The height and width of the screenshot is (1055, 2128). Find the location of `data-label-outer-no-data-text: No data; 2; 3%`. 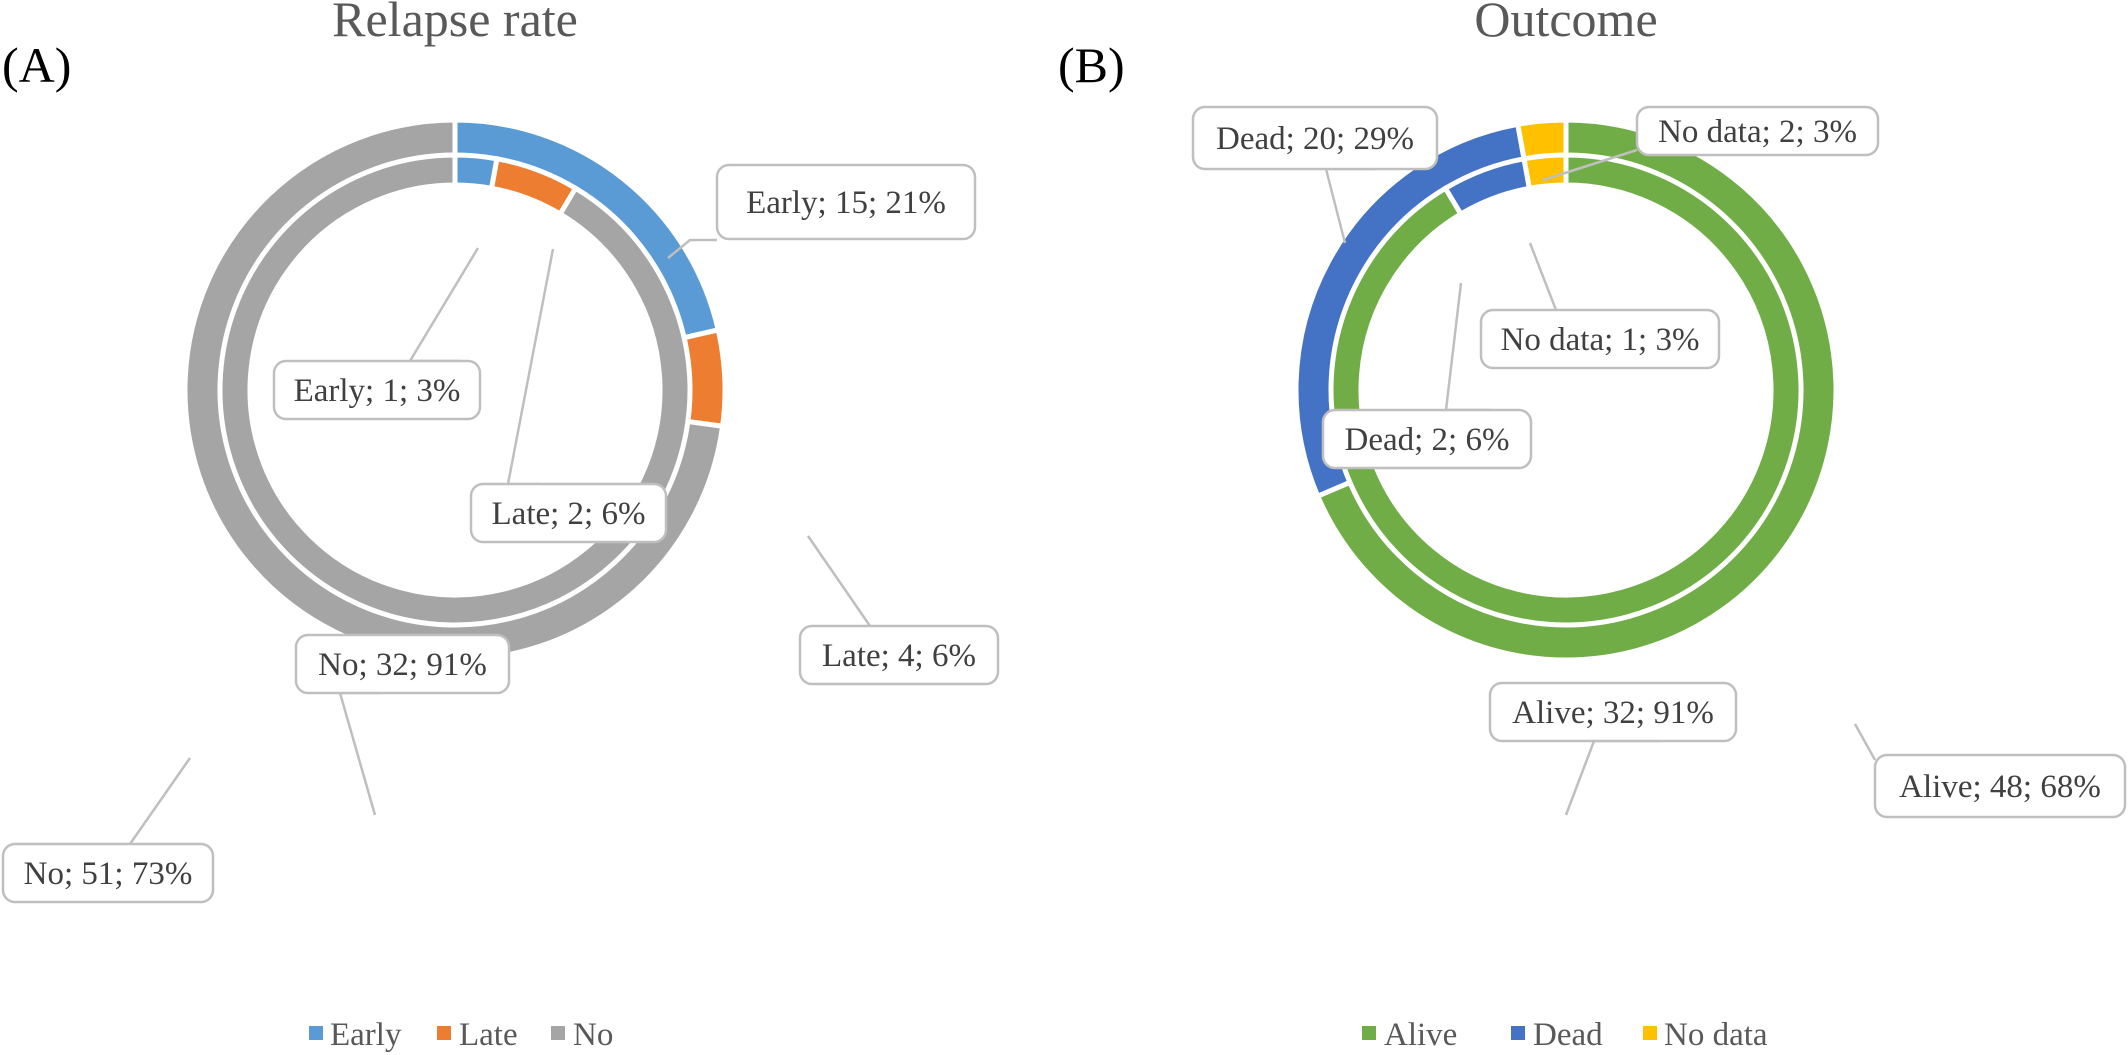

data-label-outer-no-data-text: No data; 2; 3% is located at coordinates (1757, 132).